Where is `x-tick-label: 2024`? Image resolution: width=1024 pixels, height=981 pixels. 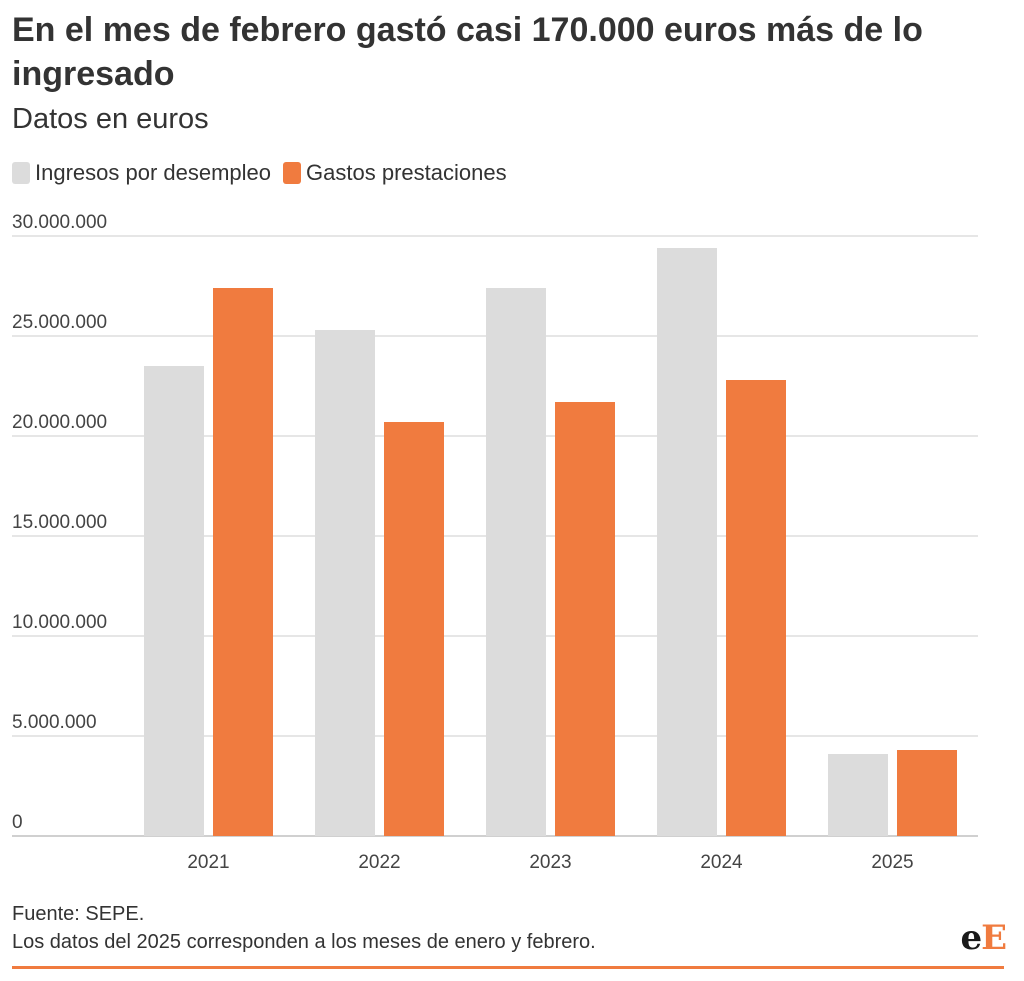
x-tick-label: 2024 is located at coordinates (721, 862).